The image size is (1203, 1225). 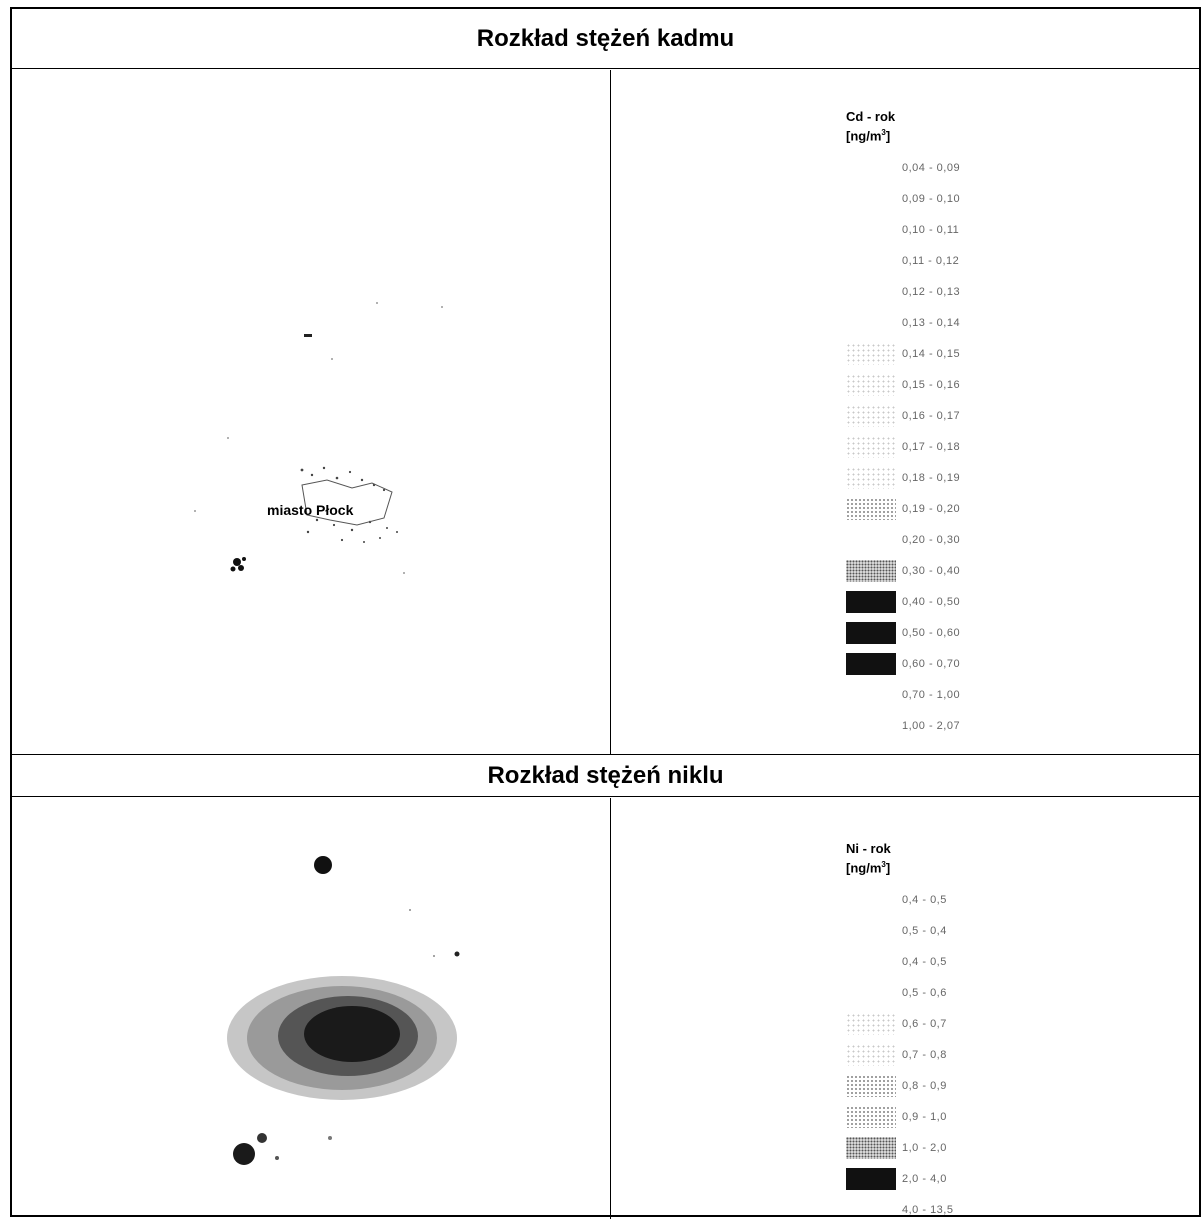 What do you see at coordinates (903, 508) in the screenshot?
I see `cadmium-legend-item: 0,19 - 0,20` at bounding box center [903, 508].